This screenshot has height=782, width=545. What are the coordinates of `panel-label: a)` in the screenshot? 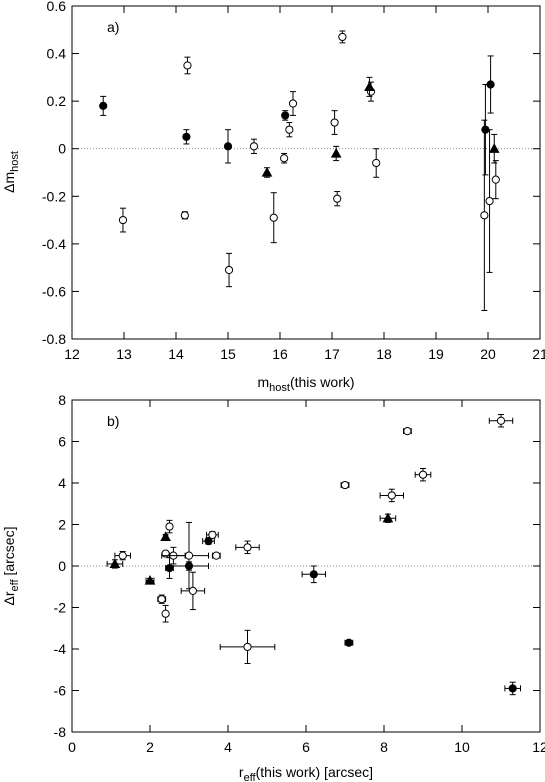 It's located at (113, 27).